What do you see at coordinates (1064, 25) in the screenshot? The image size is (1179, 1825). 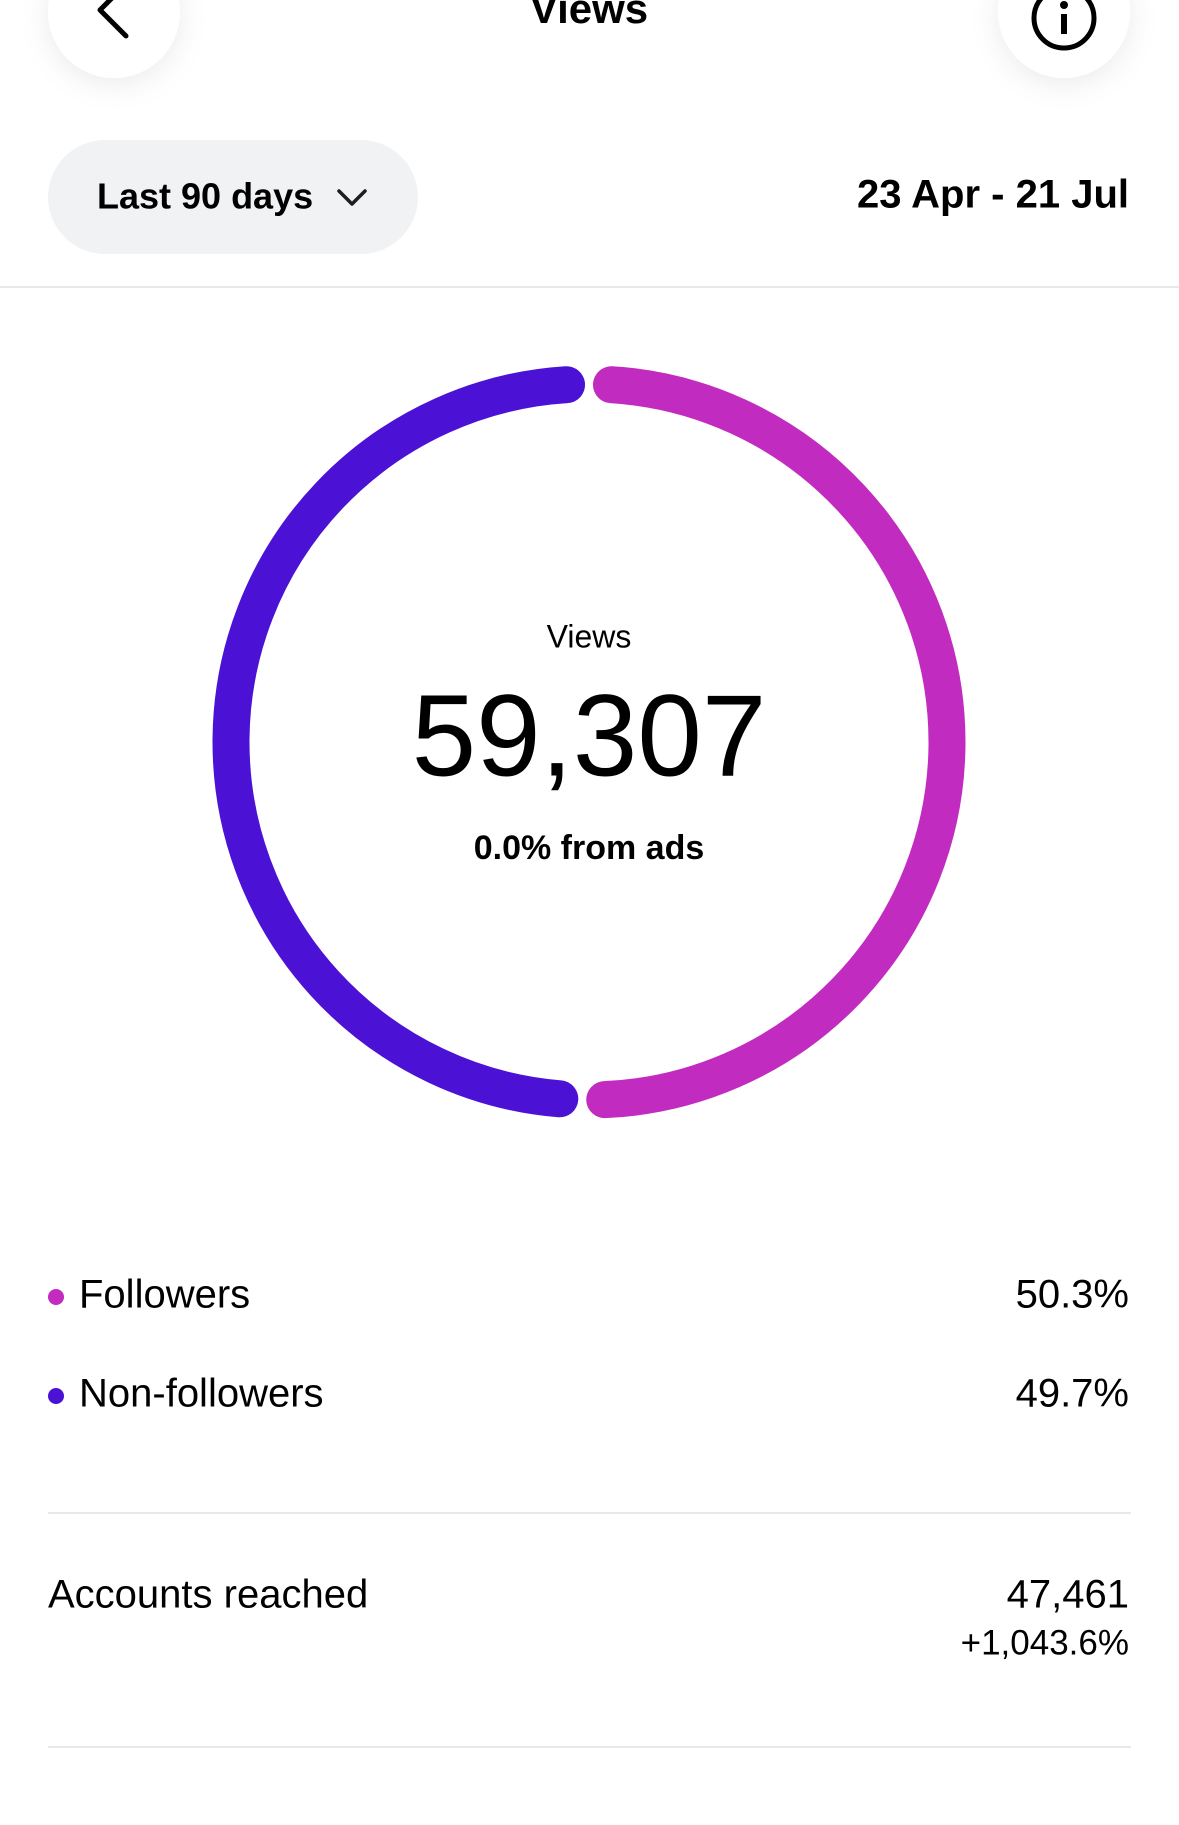 I see `info-icon` at bounding box center [1064, 25].